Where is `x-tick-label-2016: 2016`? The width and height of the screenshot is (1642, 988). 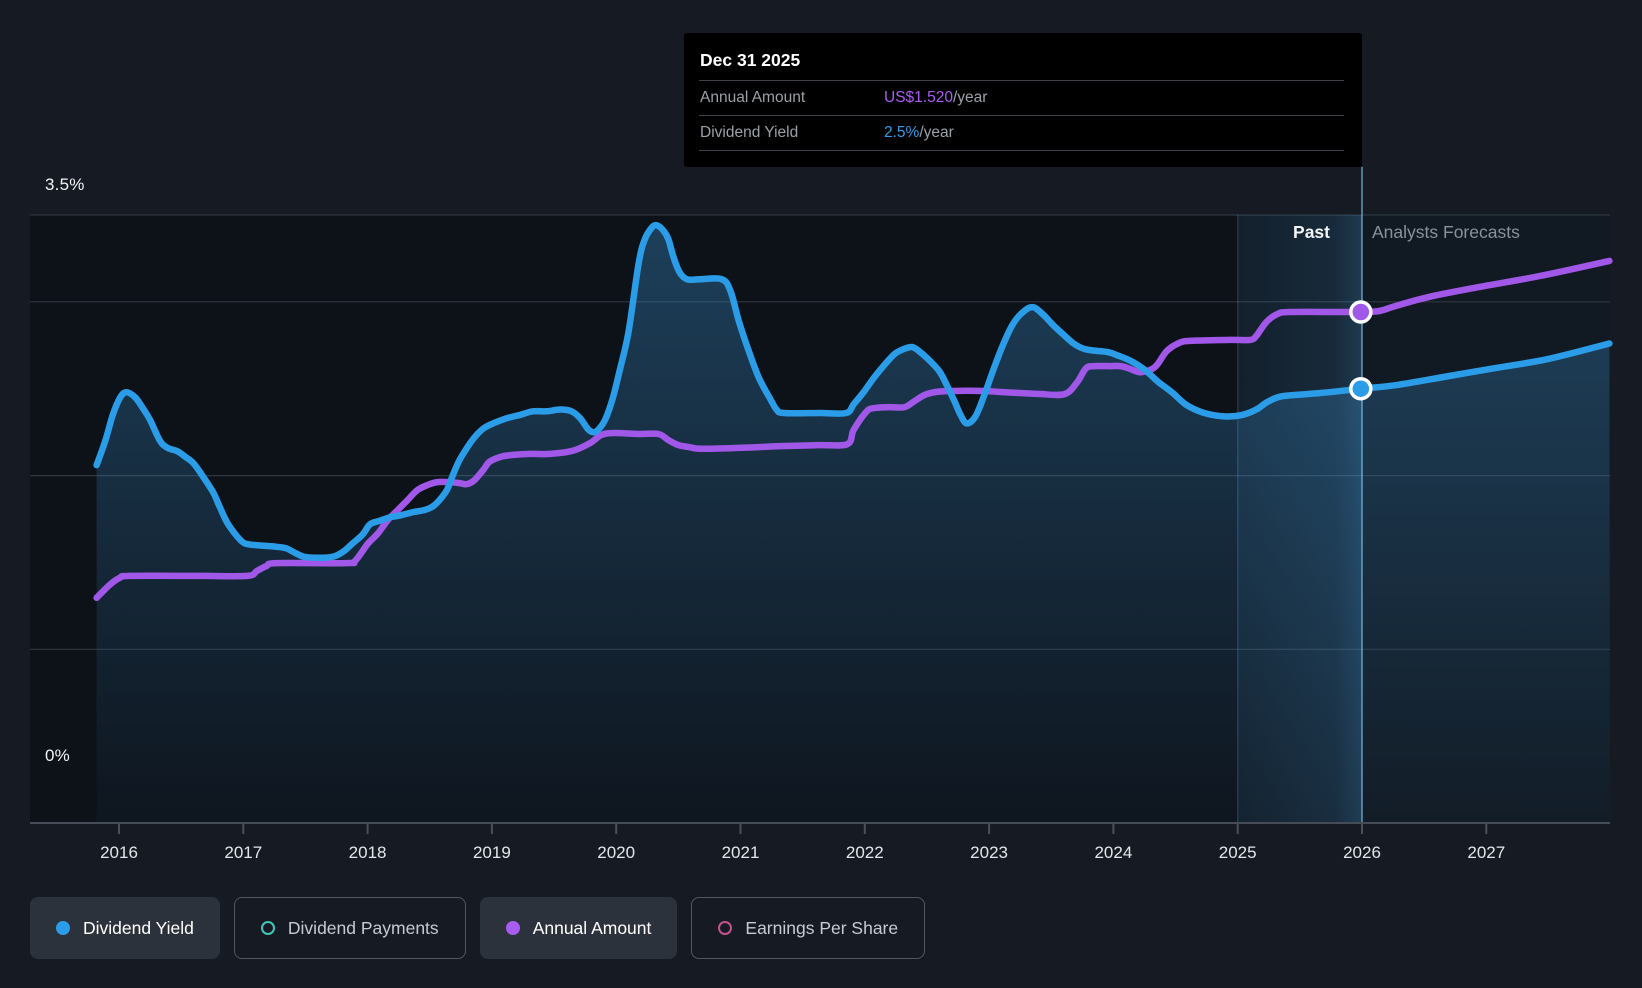
x-tick-label-2016: 2016 is located at coordinates (119, 852).